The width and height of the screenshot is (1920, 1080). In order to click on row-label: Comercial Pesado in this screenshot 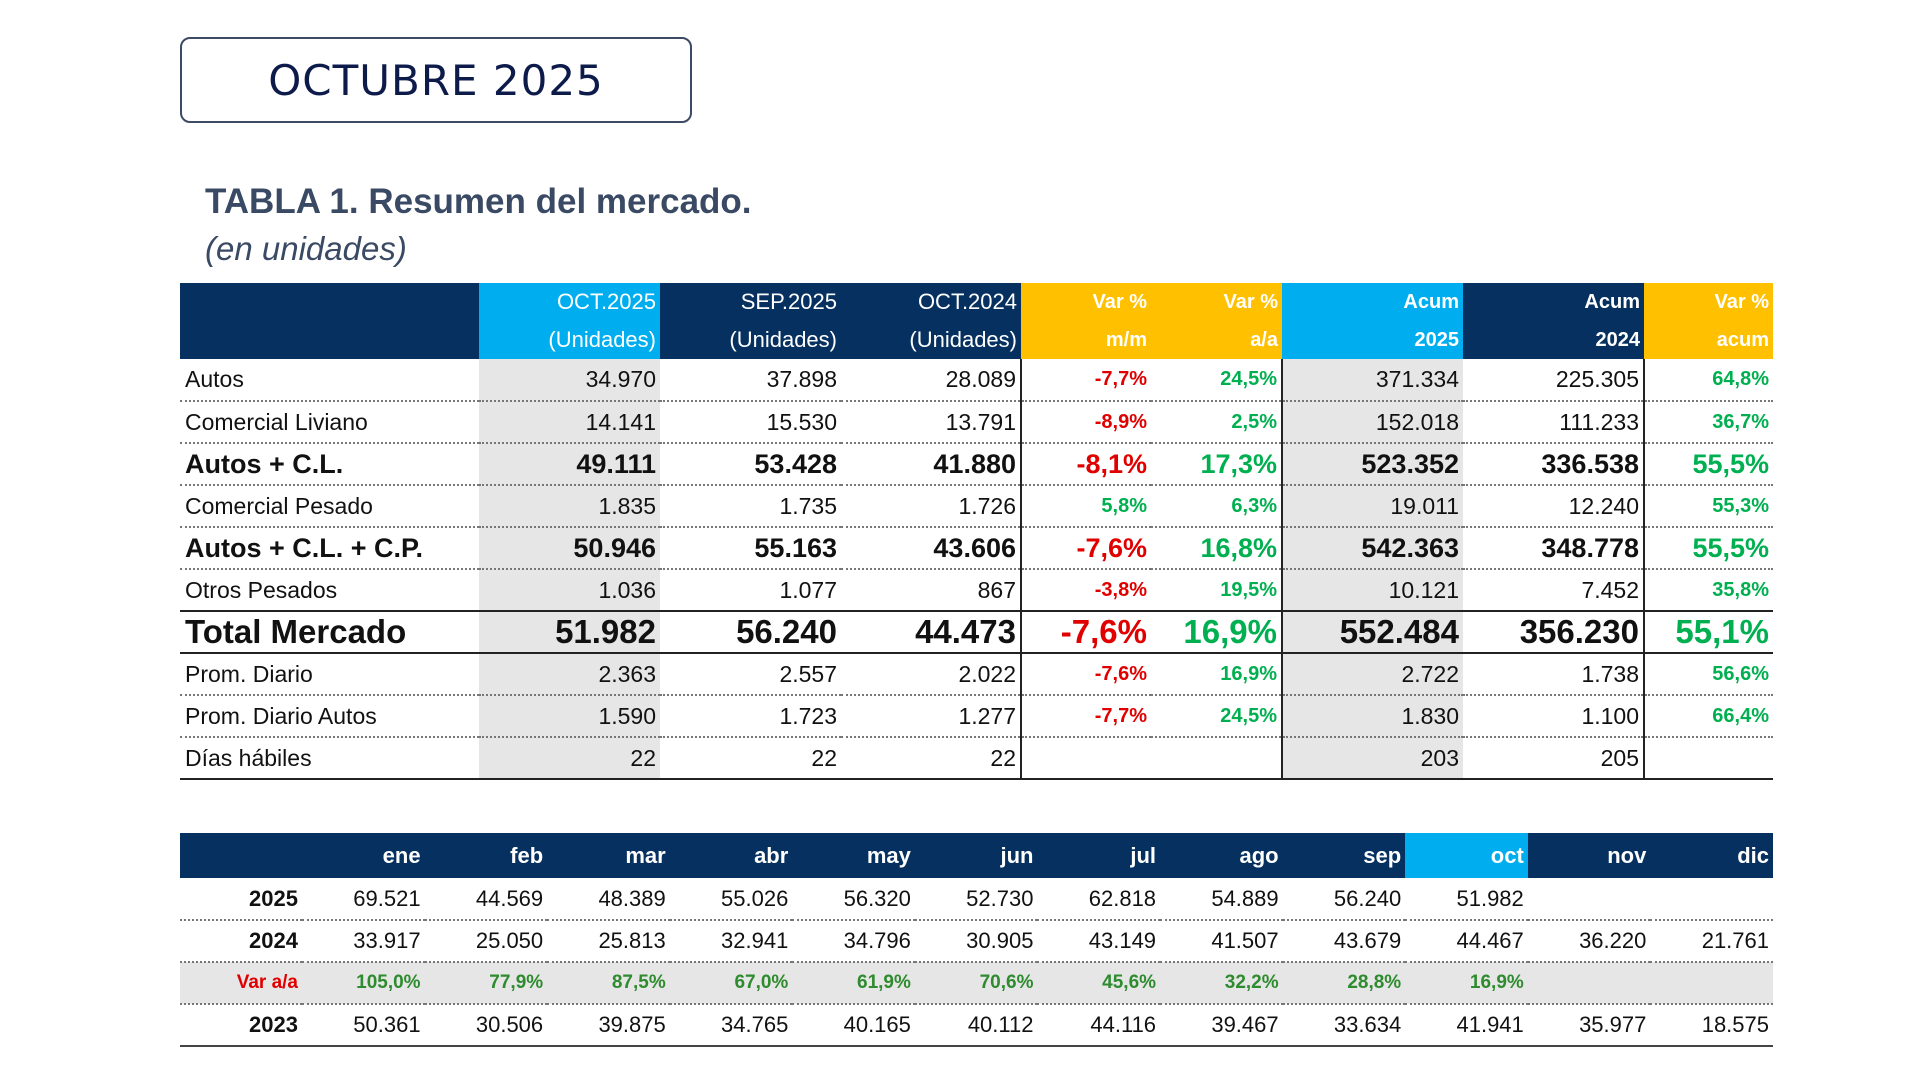, I will do `click(329, 506)`.